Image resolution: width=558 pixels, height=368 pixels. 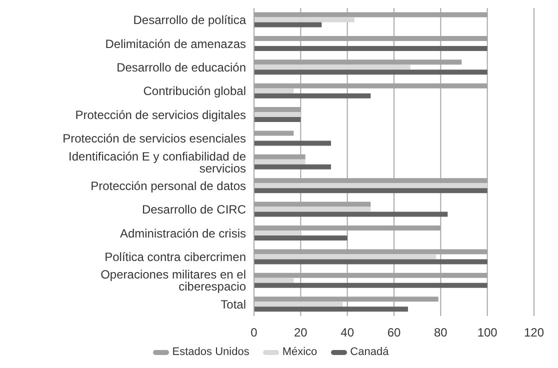 I want to click on y-tick-label: Administración de crisis, so click(x=183, y=233).